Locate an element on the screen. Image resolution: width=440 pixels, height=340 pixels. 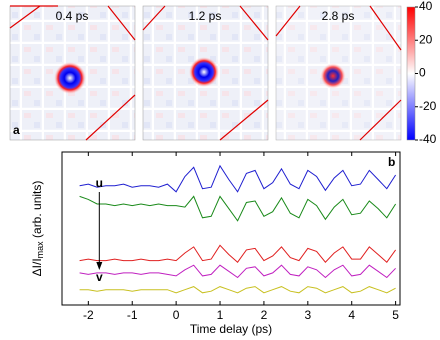
colorbar-tick-label: -40 is located at coordinates (428, 139).